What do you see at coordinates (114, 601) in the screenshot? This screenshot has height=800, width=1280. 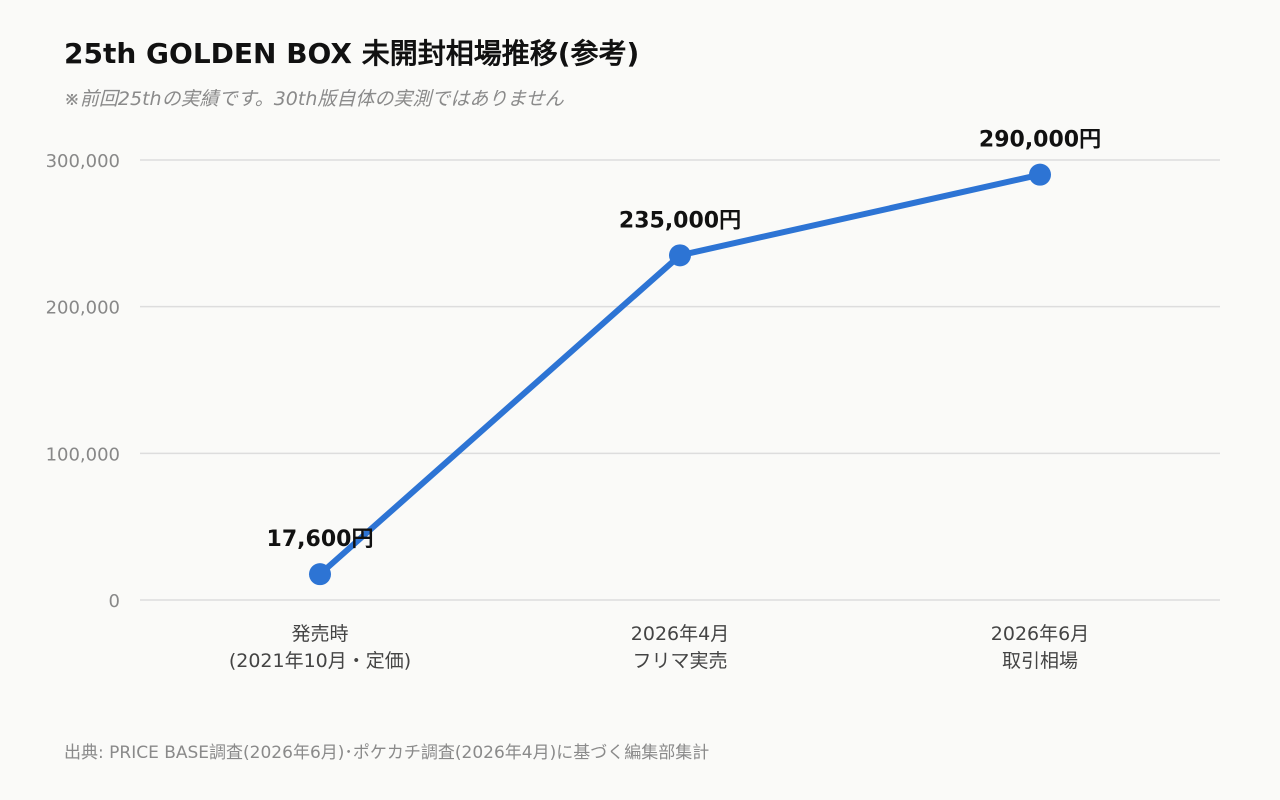 I see `y-tick-label: 0` at bounding box center [114, 601].